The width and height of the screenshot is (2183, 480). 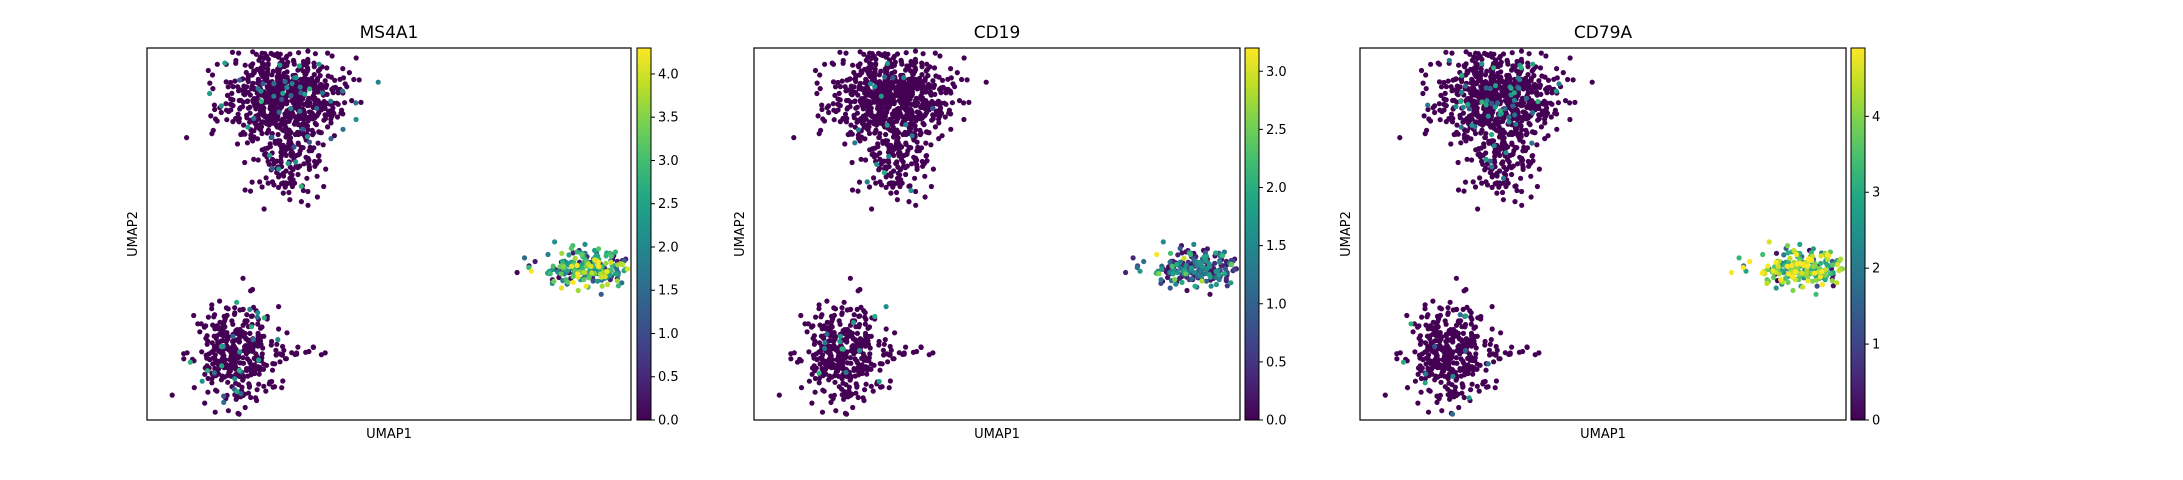 What do you see at coordinates (668, 118) in the screenshot?
I see `colorbar-tick-label: 3.5` at bounding box center [668, 118].